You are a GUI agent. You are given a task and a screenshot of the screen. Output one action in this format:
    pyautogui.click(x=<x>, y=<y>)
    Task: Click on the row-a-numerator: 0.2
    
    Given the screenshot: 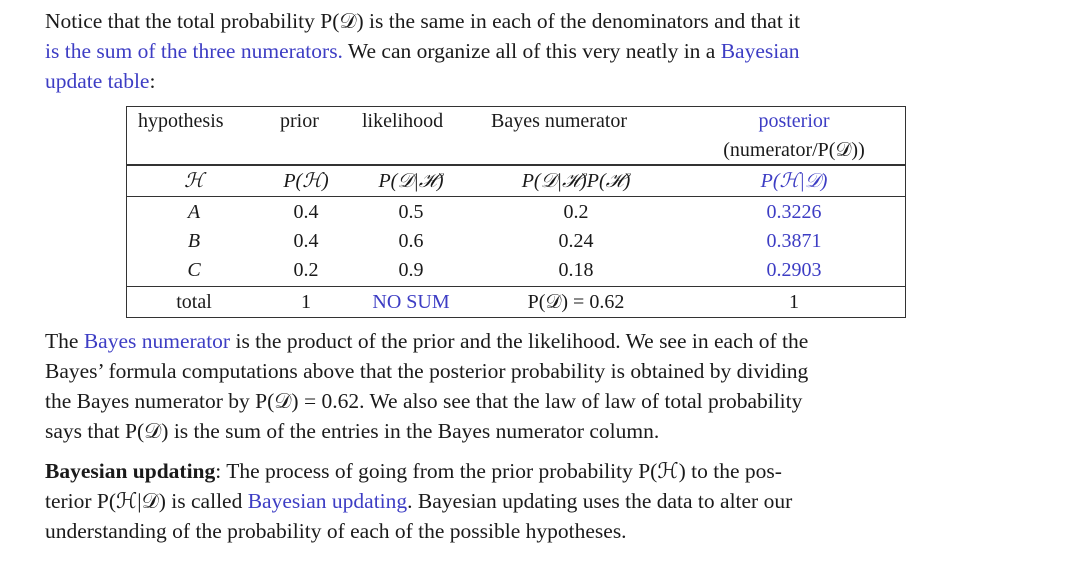 What is the action you would take?
    pyautogui.click(x=576, y=212)
    